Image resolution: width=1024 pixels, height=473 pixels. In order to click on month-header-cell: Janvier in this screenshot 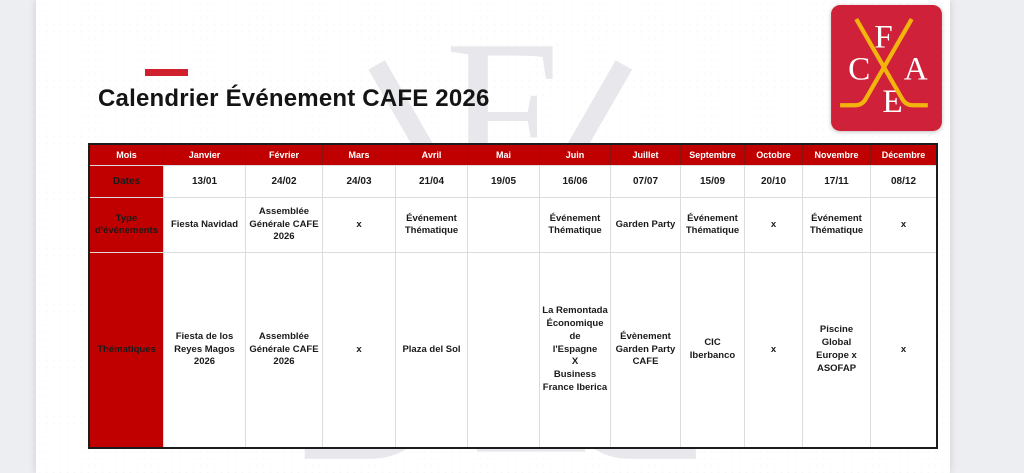, I will do `click(204, 155)`.